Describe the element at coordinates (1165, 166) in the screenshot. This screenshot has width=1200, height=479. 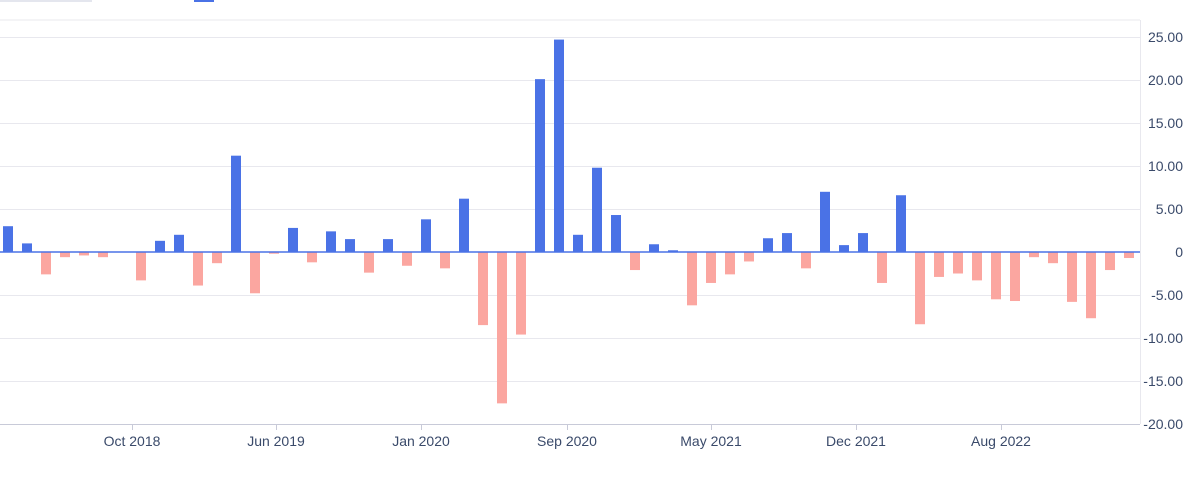
I see `y-tick-label: 10.00` at that location.